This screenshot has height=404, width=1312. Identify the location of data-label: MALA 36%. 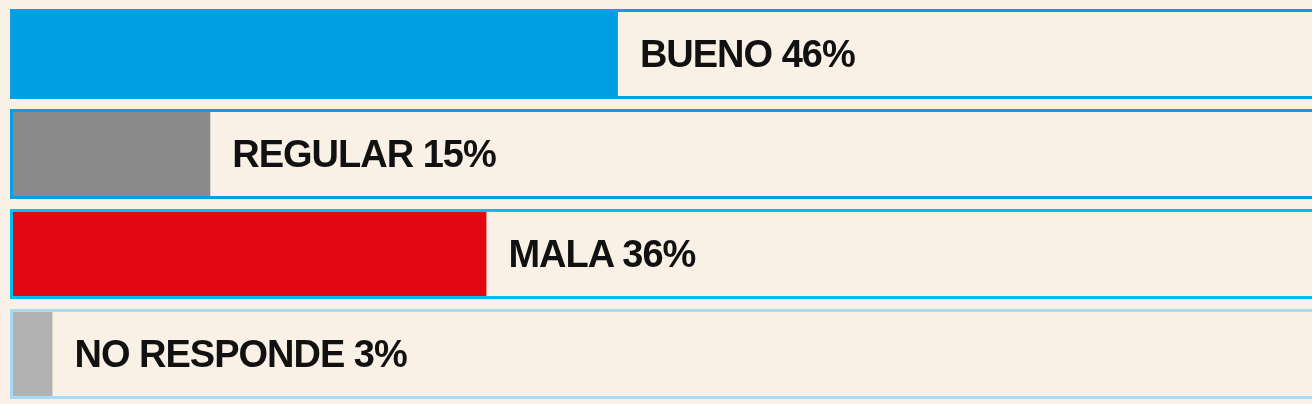
(602, 254).